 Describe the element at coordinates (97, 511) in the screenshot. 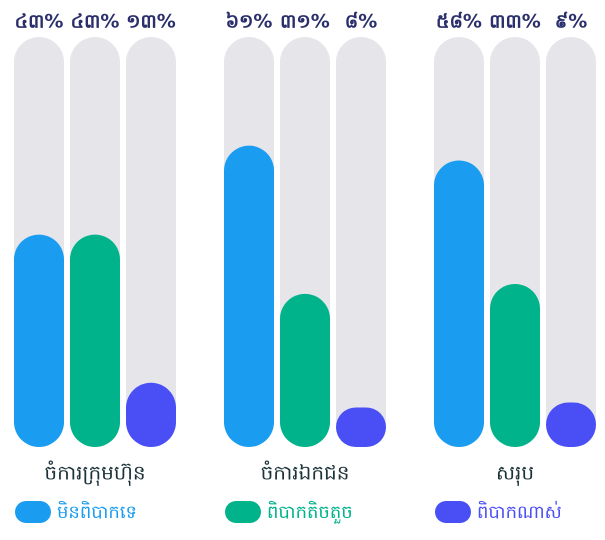

I see `legend-label: មិនពិបាកទេ` at that location.